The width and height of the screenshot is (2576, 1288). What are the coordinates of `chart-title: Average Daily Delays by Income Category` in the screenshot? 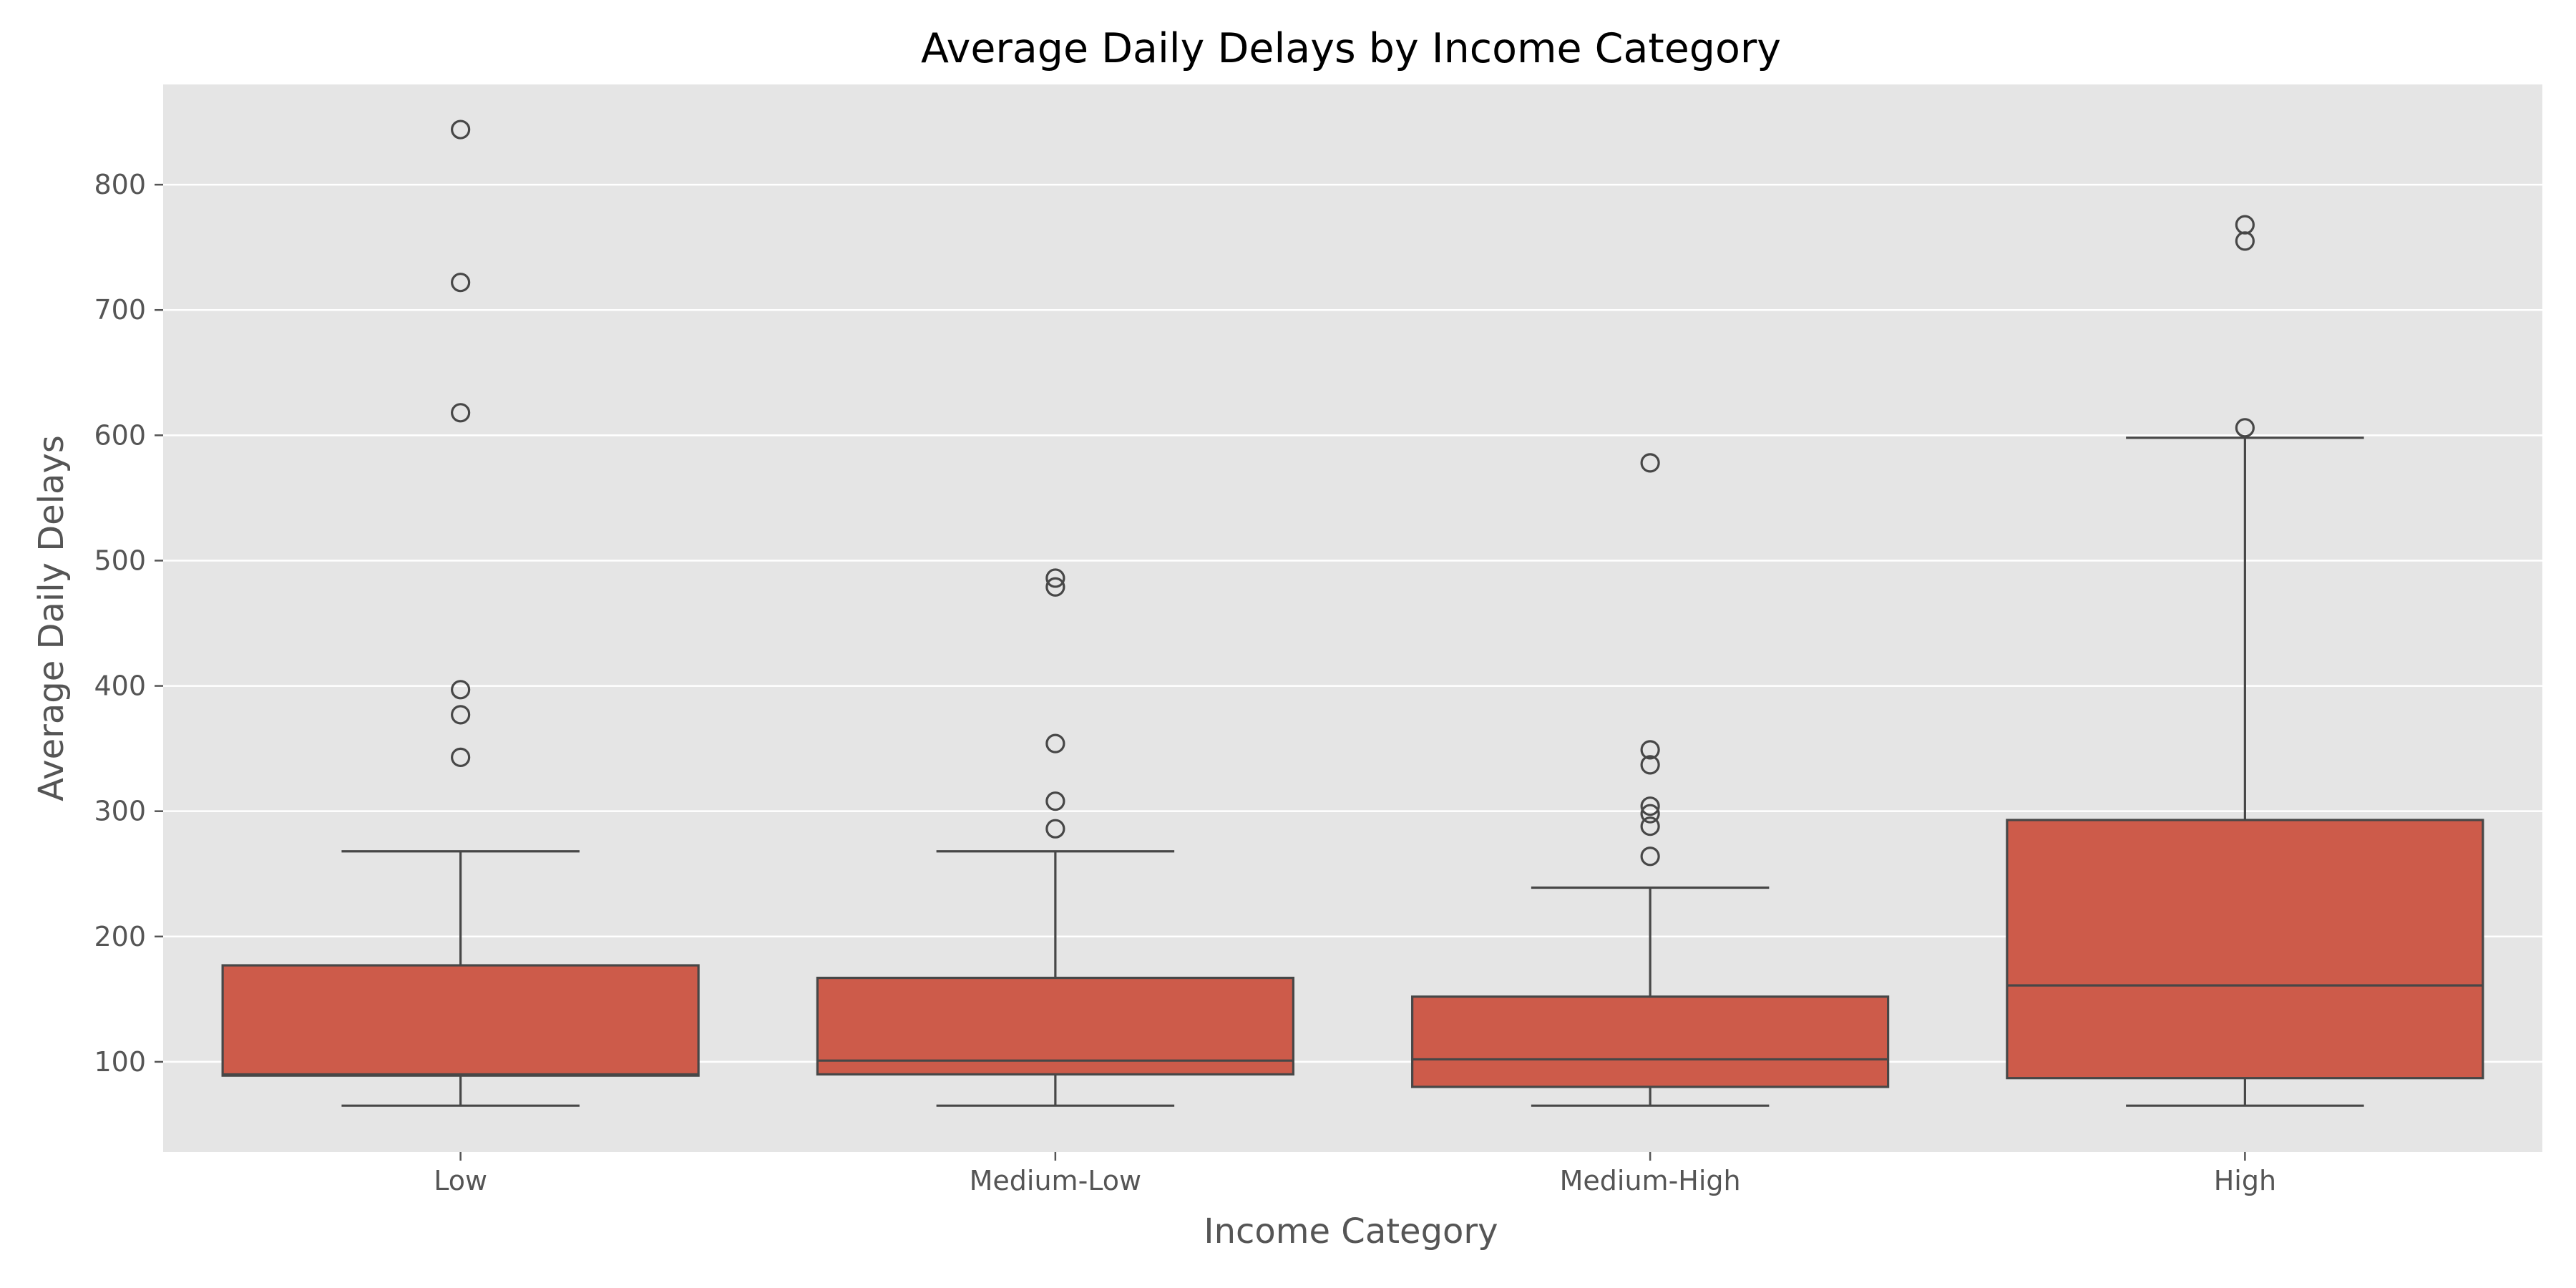 It's located at (1351, 48).